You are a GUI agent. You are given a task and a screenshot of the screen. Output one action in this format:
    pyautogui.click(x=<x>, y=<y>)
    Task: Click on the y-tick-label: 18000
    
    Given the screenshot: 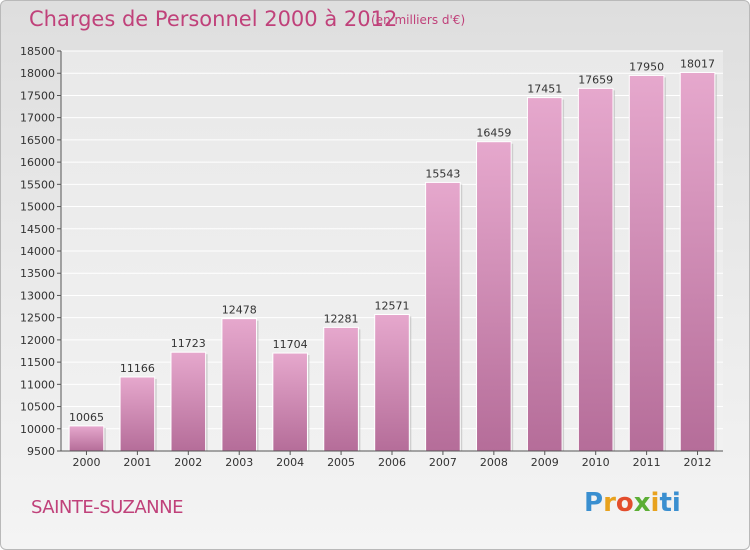 What is the action you would take?
    pyautogui.click(x=37, y=73)
    